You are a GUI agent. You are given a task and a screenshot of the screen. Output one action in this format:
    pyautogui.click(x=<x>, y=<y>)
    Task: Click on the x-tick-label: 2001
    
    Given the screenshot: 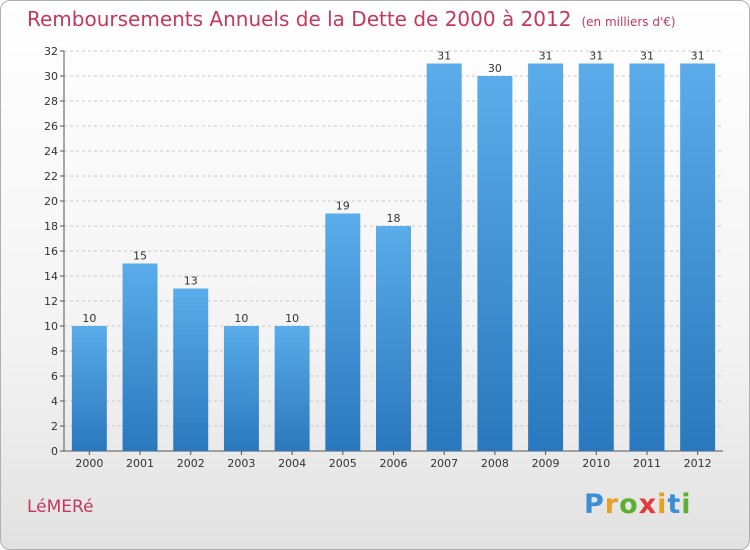 What is the action you would take?
    pyautogui.click(x=140, y=463)
    